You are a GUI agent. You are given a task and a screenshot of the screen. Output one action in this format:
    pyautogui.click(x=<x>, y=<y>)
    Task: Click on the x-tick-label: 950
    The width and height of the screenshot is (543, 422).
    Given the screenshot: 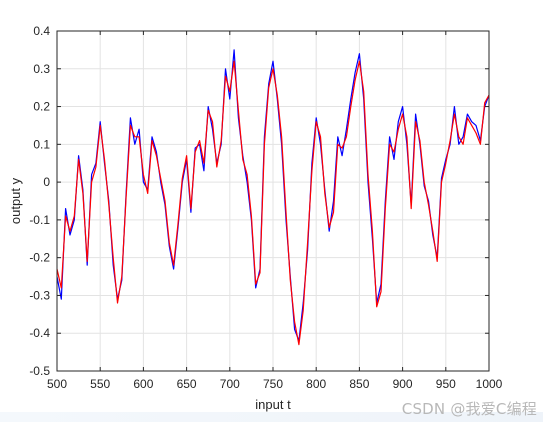 What is the action you would take?
    pyautogui.click(x=446, y=384)
    